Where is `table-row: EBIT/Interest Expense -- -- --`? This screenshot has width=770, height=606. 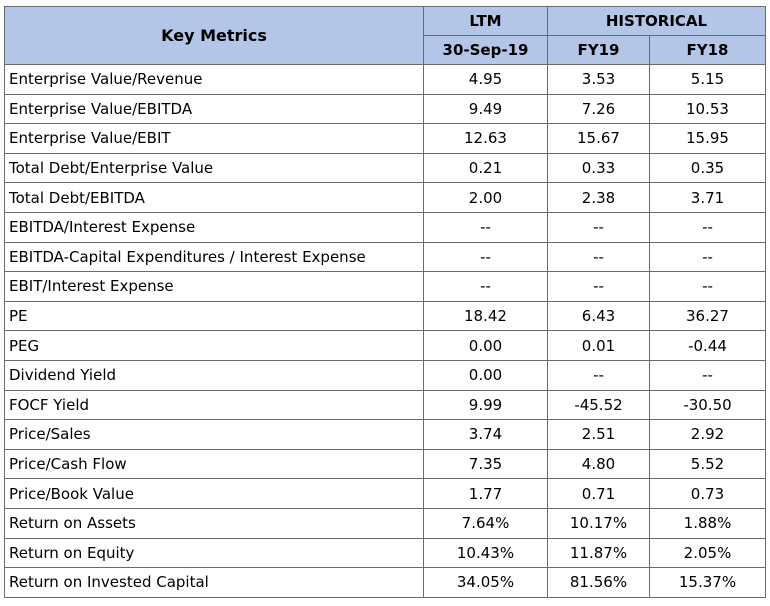
table-row: EBIT/Interest Expense -- -- -- is located at coordinates (385, 286).